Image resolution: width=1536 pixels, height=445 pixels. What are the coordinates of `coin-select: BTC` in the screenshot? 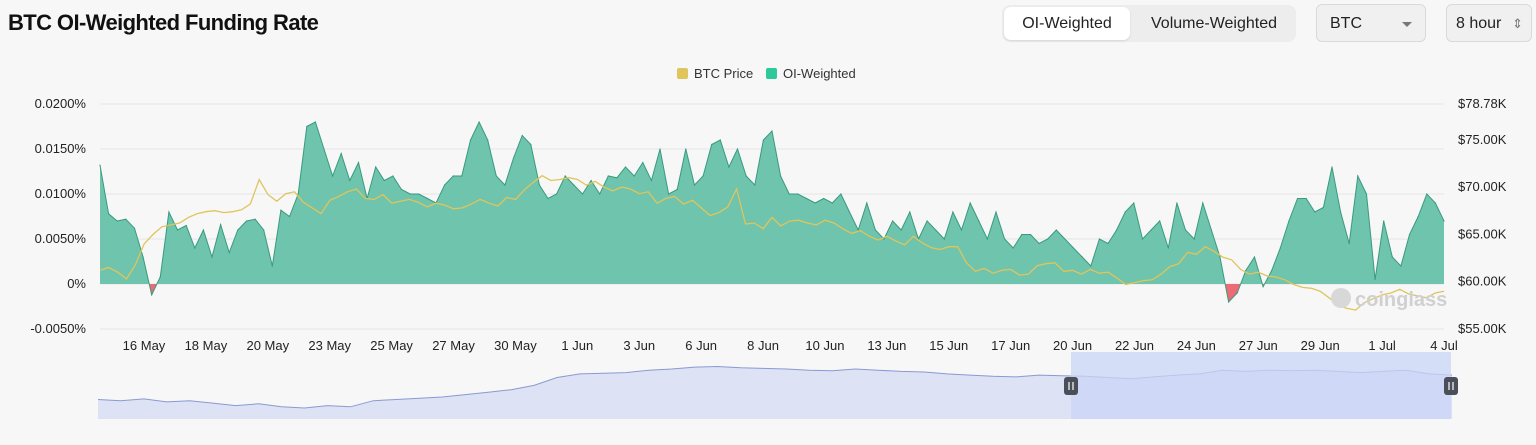 It's located at (1371, 23).